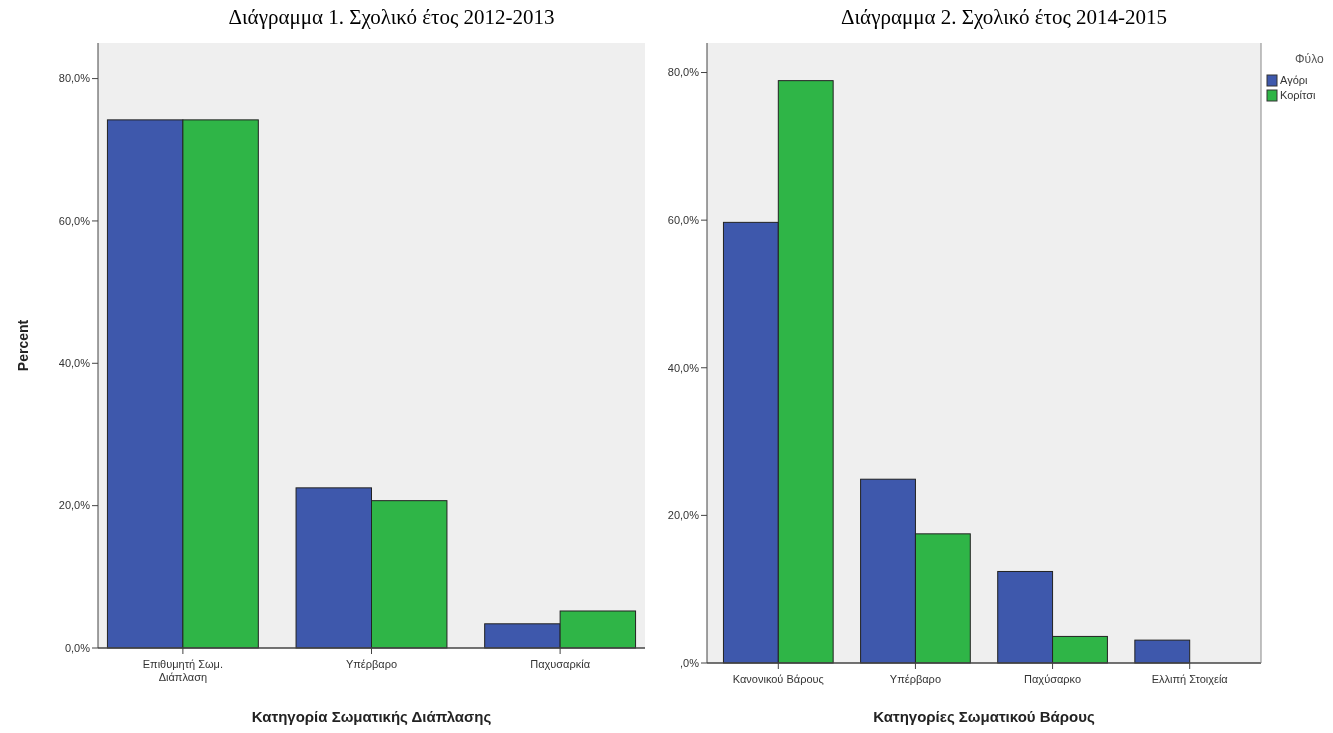  I want to click on x-axis-title: Κατηγορίες Σωματικού Βάρους, so click(984, 716).